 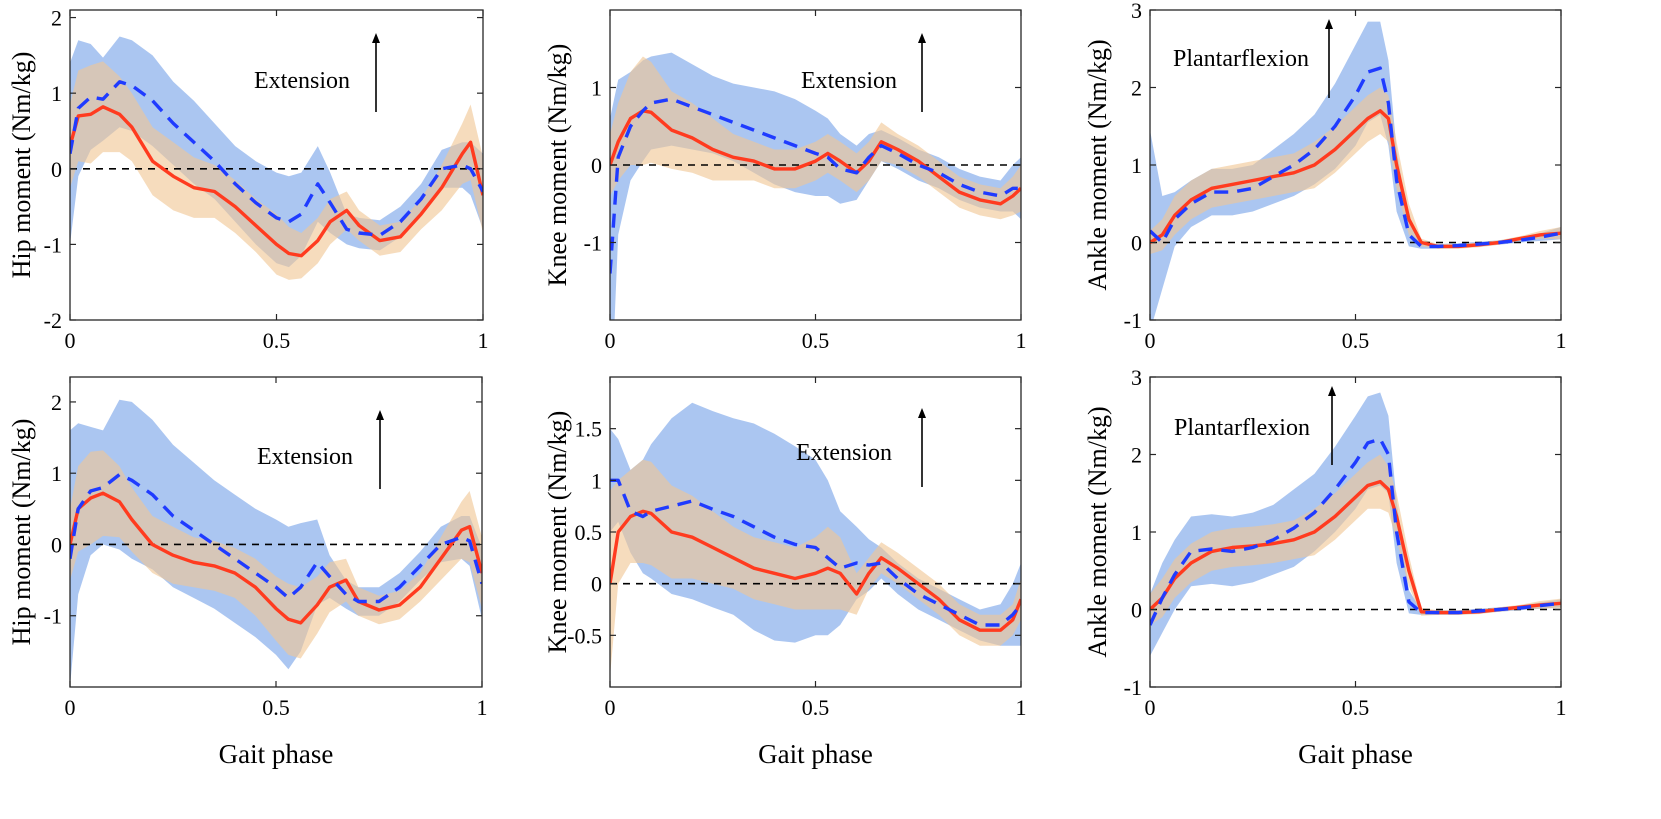 What do you see at coordinates (589, 429) in the screenshot?
I see `y-tick-label: 1.5` at bounding box center [589, 429].